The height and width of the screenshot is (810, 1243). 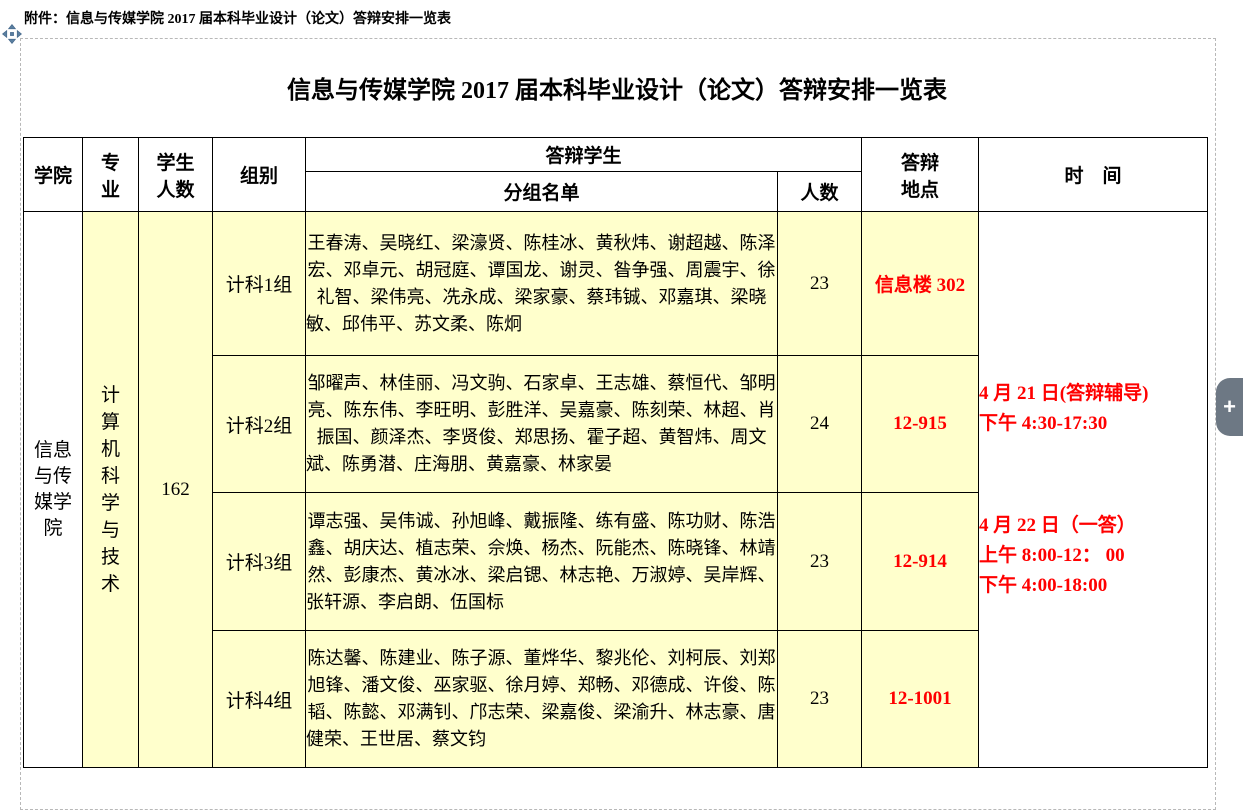 What do you see at coordinates (237, 19) in the screenshot?
I see `attachment-caption: 附件：信息与传媒学院 2017 届本科毕业设计（论文）答辩安排一览表` at bounding box center [237, 19].